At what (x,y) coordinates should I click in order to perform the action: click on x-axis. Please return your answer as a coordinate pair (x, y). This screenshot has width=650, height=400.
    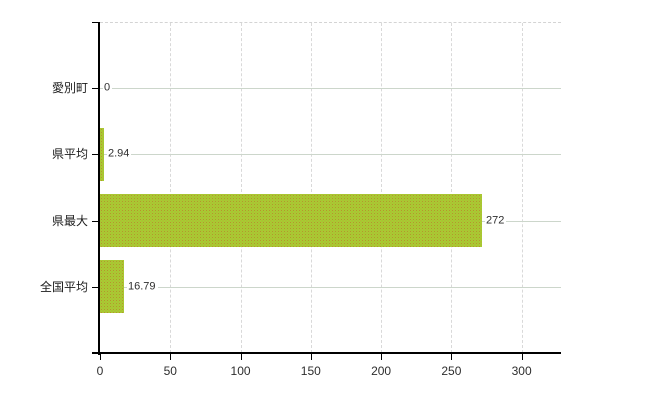
    Looking at the image, I should click on (326, 353).